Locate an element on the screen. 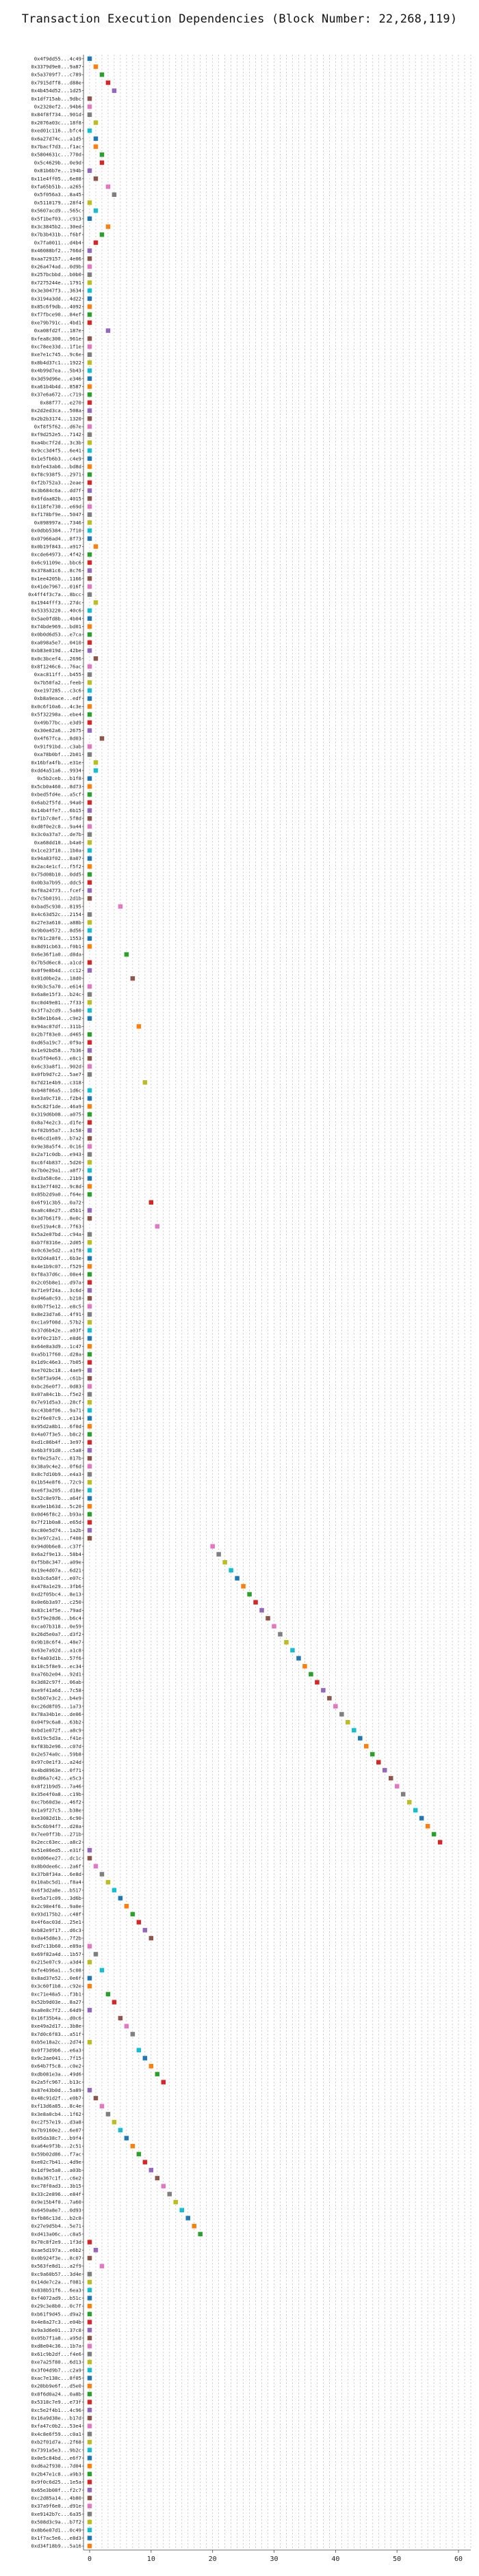 The height and width of the screenshot is (2576, 479). y-tick-label: 0xa08fd2f...187e is located at coordinates (57, 330).